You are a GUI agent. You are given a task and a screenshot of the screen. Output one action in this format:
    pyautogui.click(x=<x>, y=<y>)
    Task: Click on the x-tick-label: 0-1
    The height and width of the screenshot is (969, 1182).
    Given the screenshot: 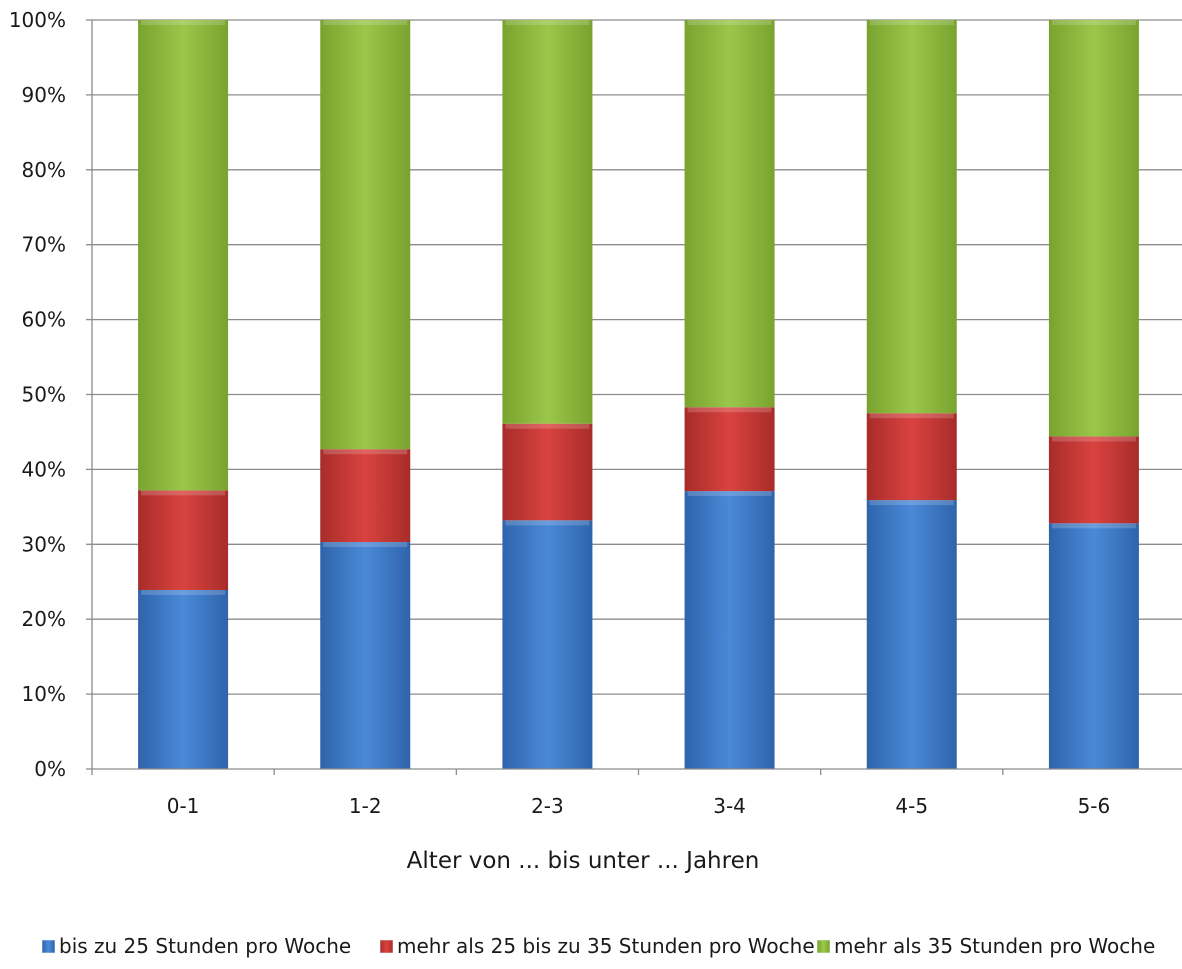 What is the action you would take?
    pyautogui.click(x=183, y=806)
    